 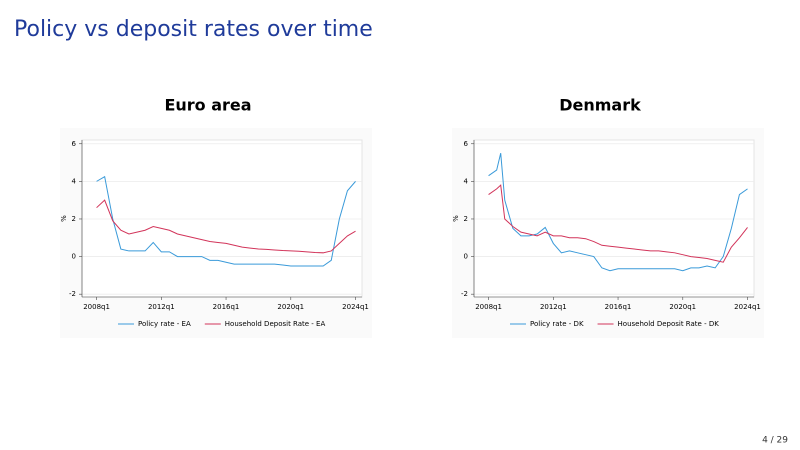 I want to click on slide-title: Policy vs deposit rates over time, so click(x=193, y=29).